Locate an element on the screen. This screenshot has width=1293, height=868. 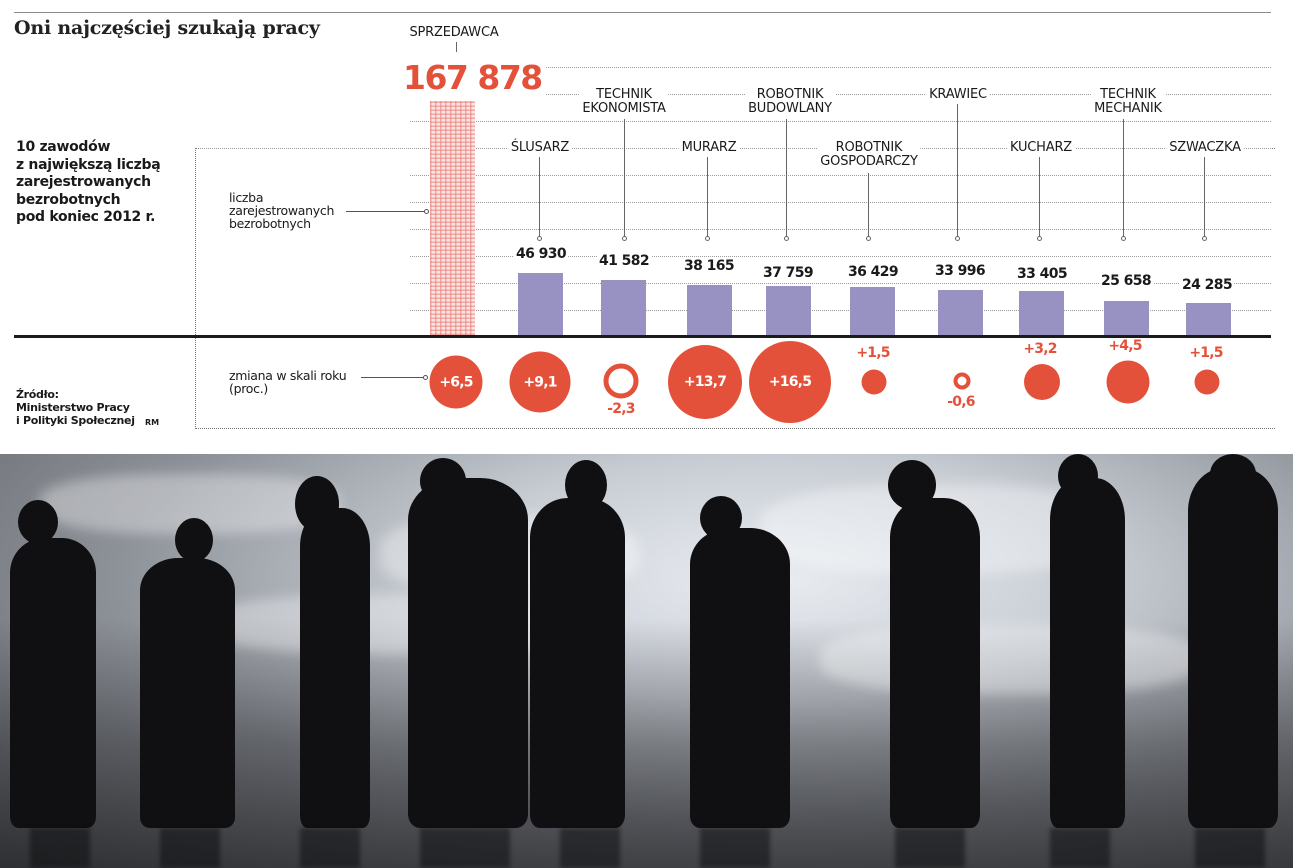
change-value: +13,7 is located at coordinates (705, 382).